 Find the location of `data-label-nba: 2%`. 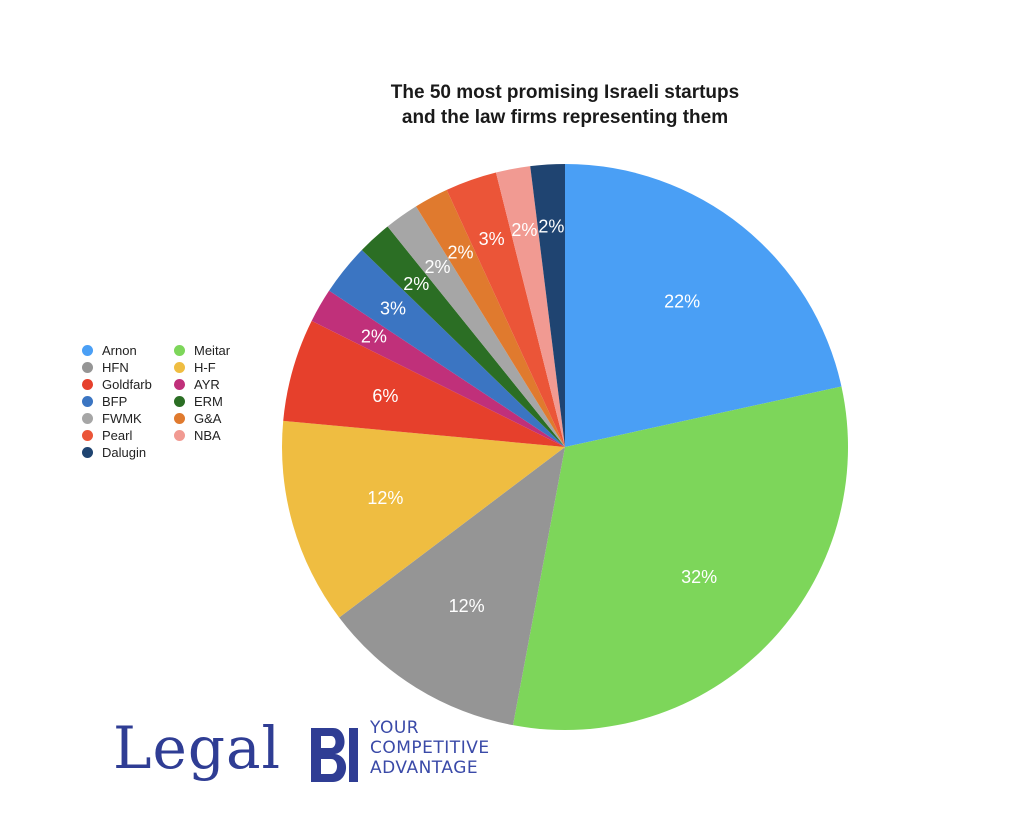

data-label-nba: 2% is located at coordinates (524, 230).